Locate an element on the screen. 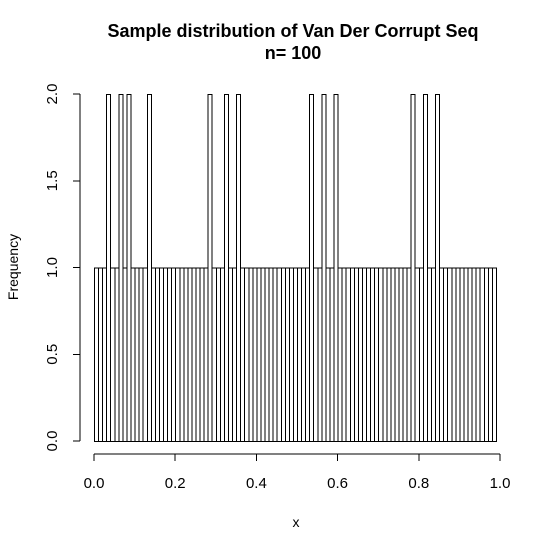 The image size is (554, 553). x-tick-label: 1.0 is located at coordinates (500, 483).